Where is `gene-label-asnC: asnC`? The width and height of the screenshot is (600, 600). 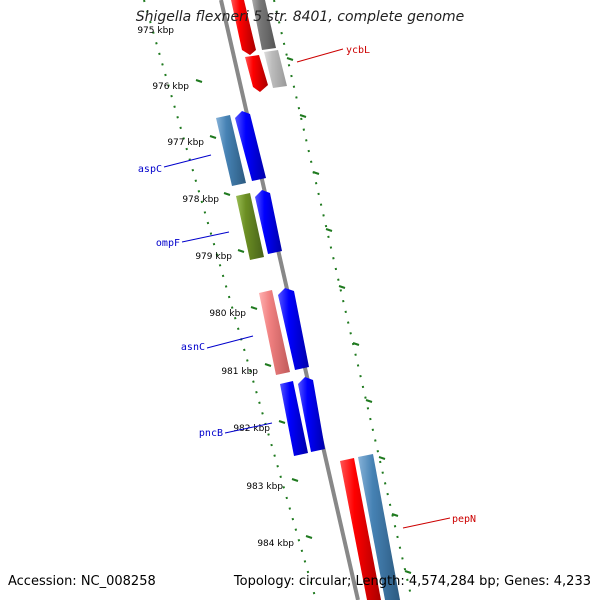 gene-label-asnC: asnC is located at coordinates (193, 347).